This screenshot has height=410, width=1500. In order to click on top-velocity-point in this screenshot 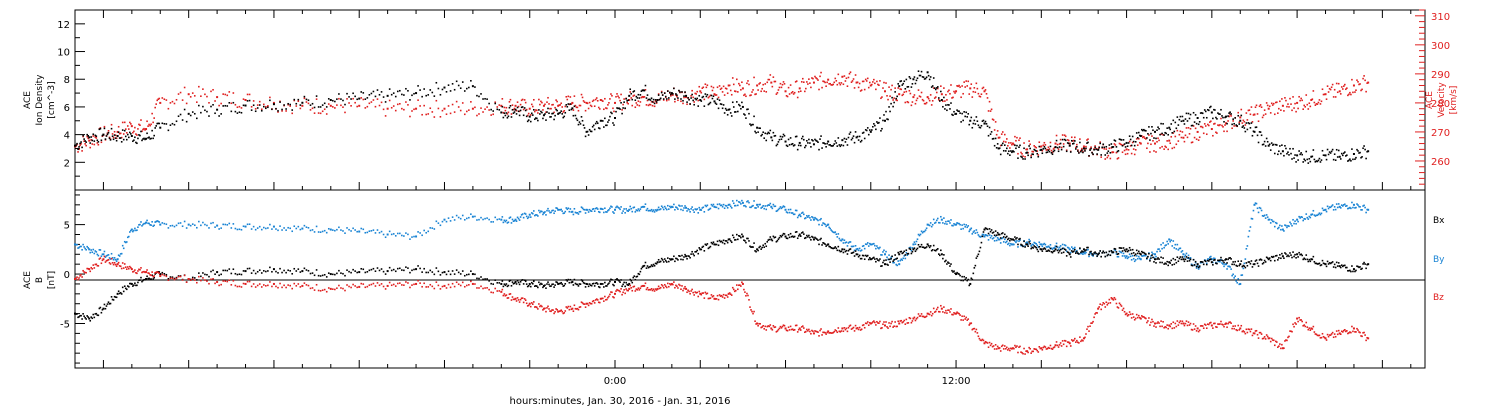, I will do `click(643, 97)`.